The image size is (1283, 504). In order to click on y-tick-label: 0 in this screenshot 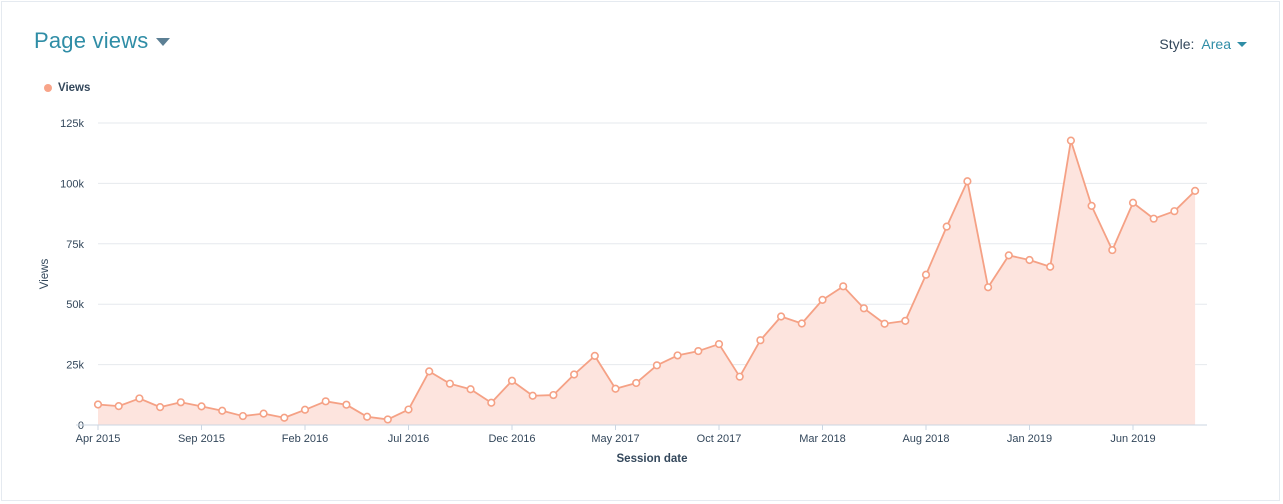, I will do `click(81, 426)`.